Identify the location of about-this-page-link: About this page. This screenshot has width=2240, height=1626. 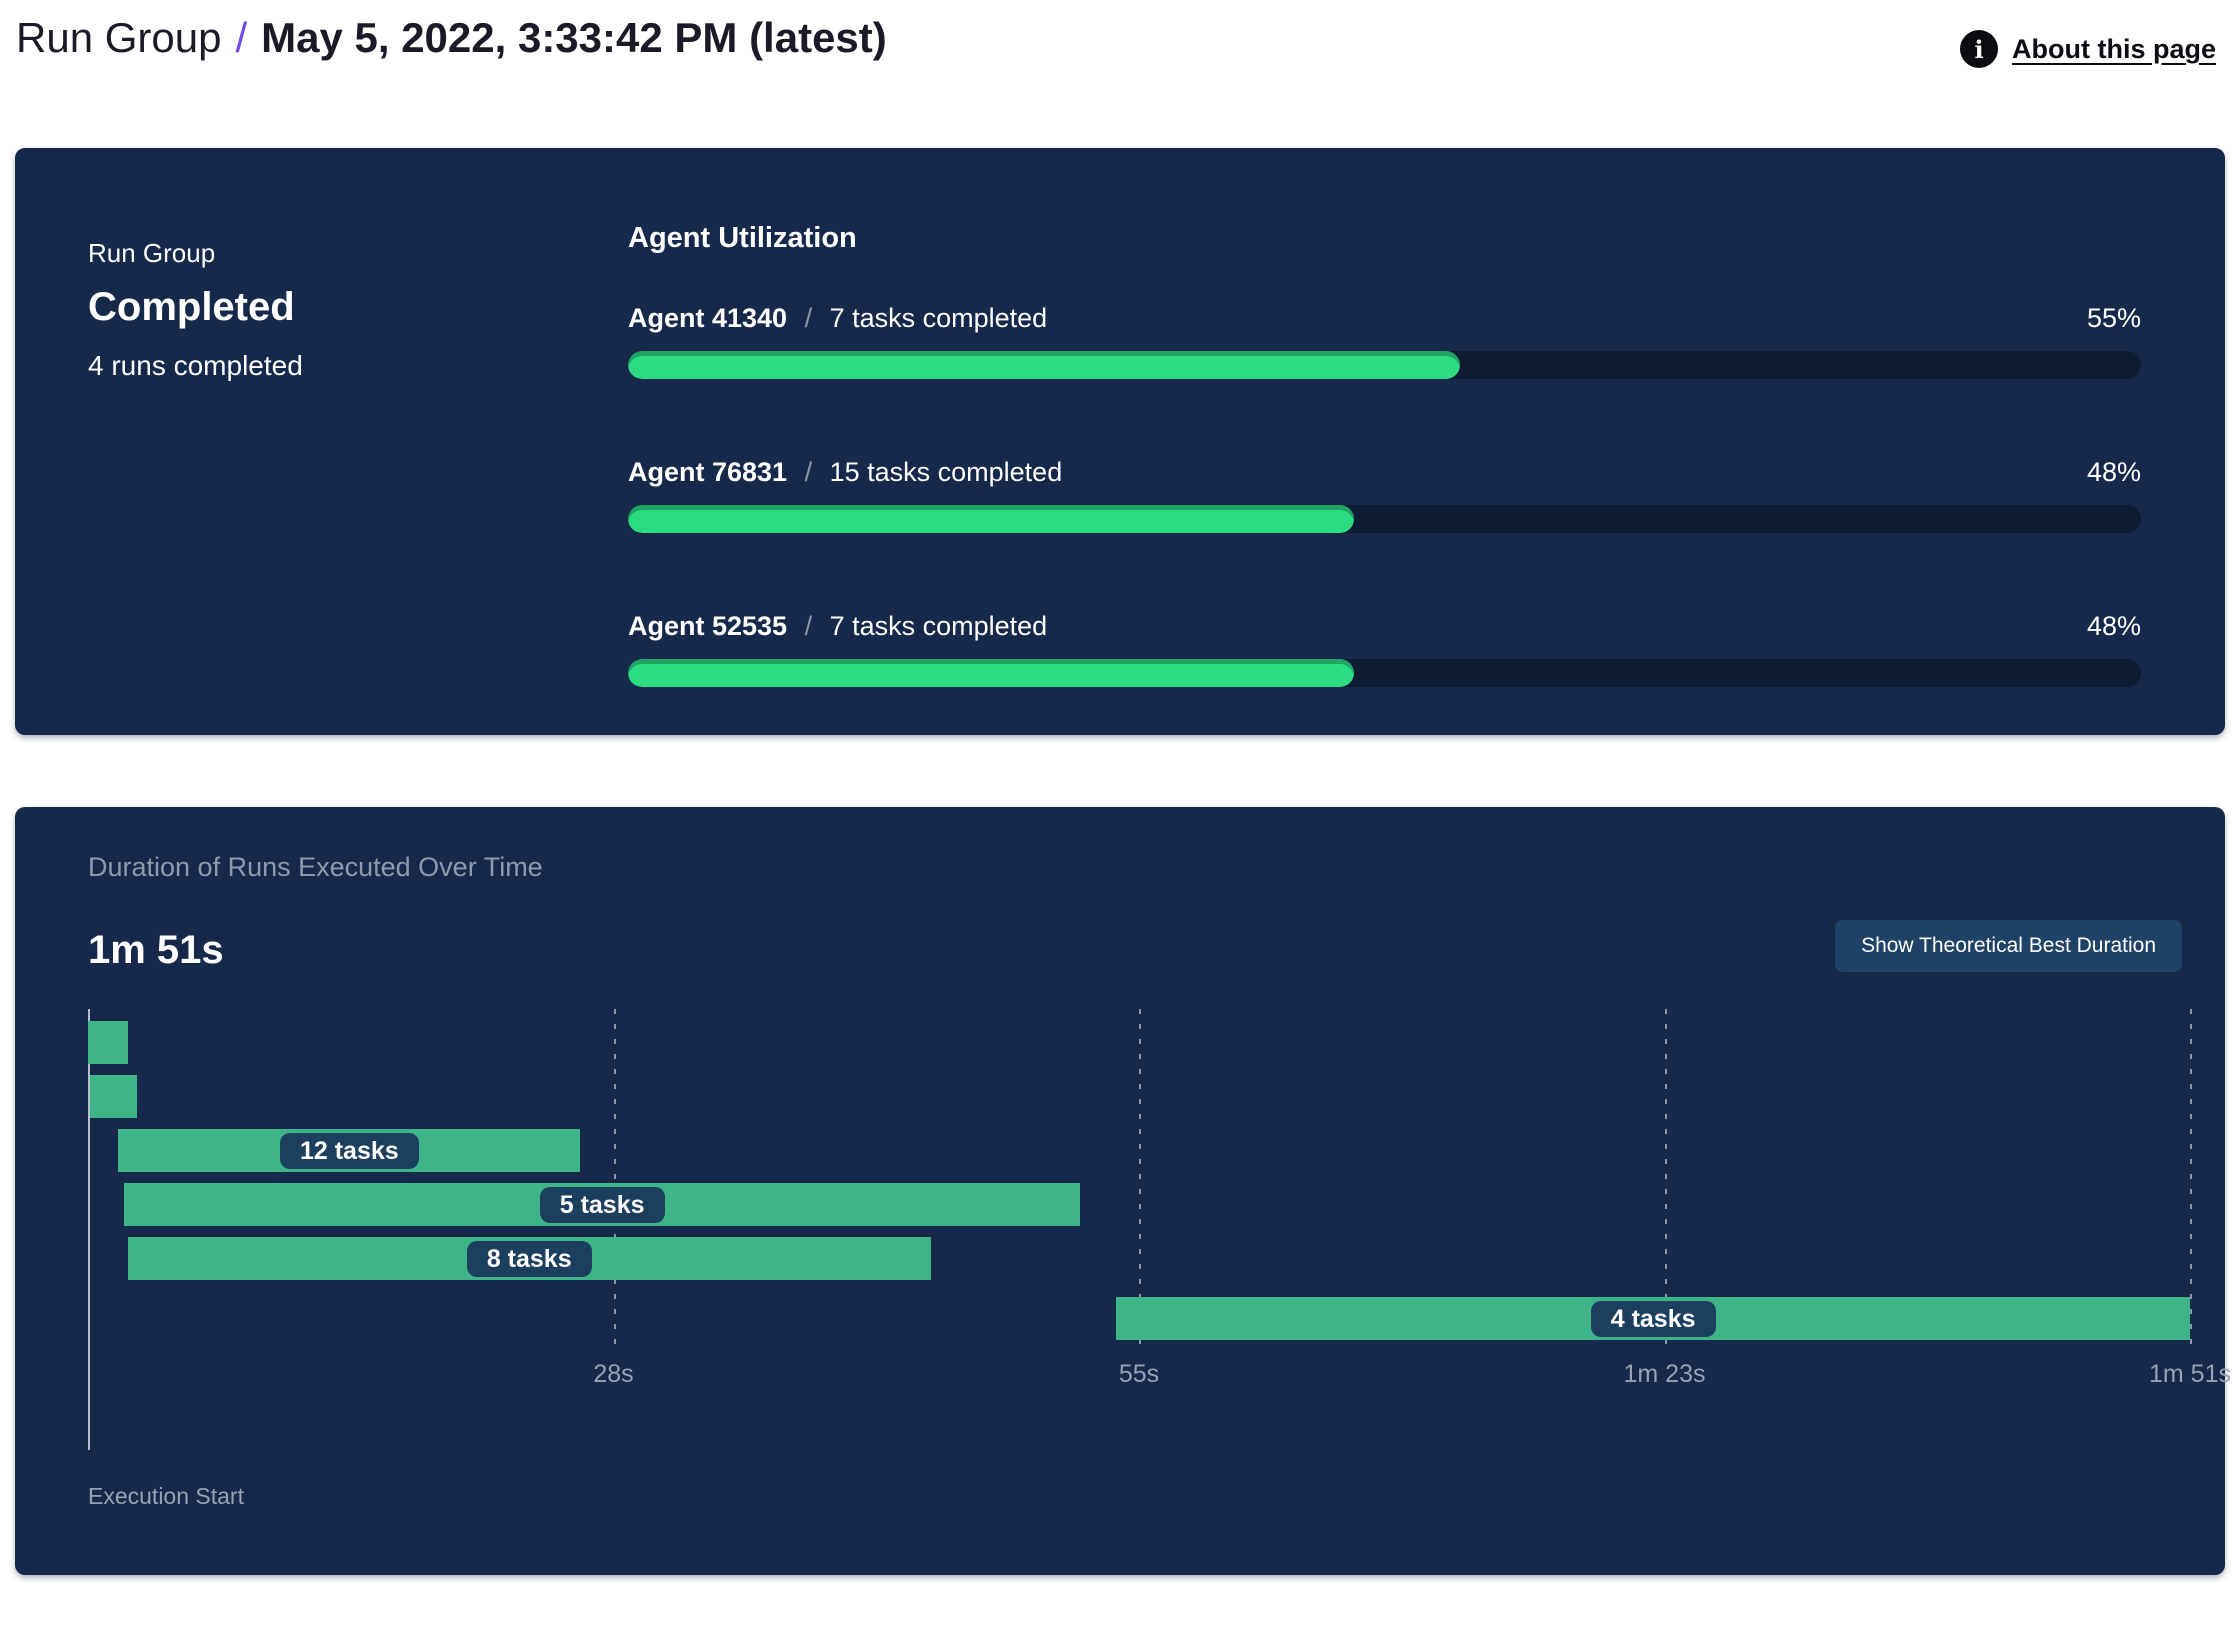
(2114, 48).